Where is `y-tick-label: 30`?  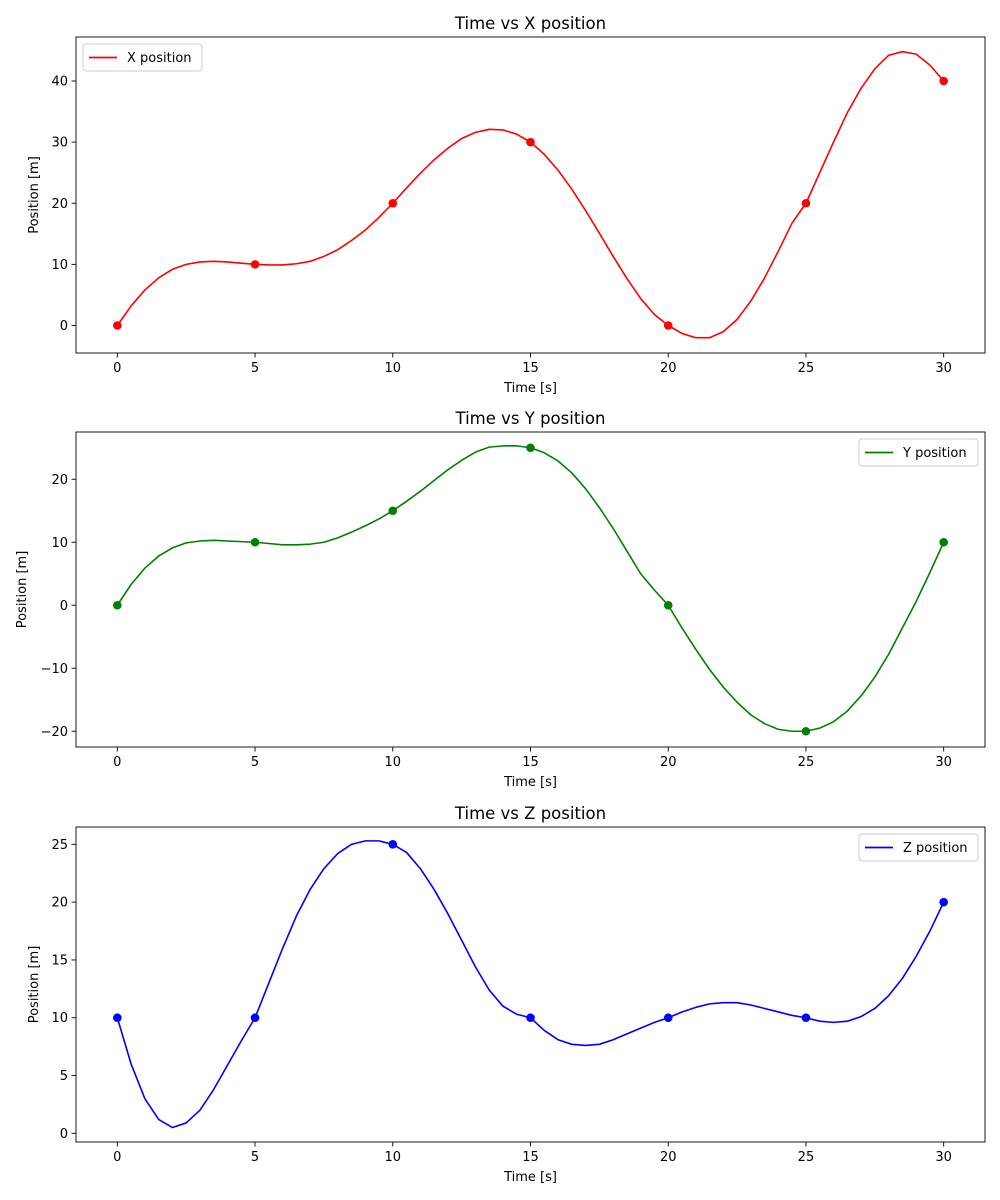
y-tick-label: 30 is located at coordinates (59, 143).